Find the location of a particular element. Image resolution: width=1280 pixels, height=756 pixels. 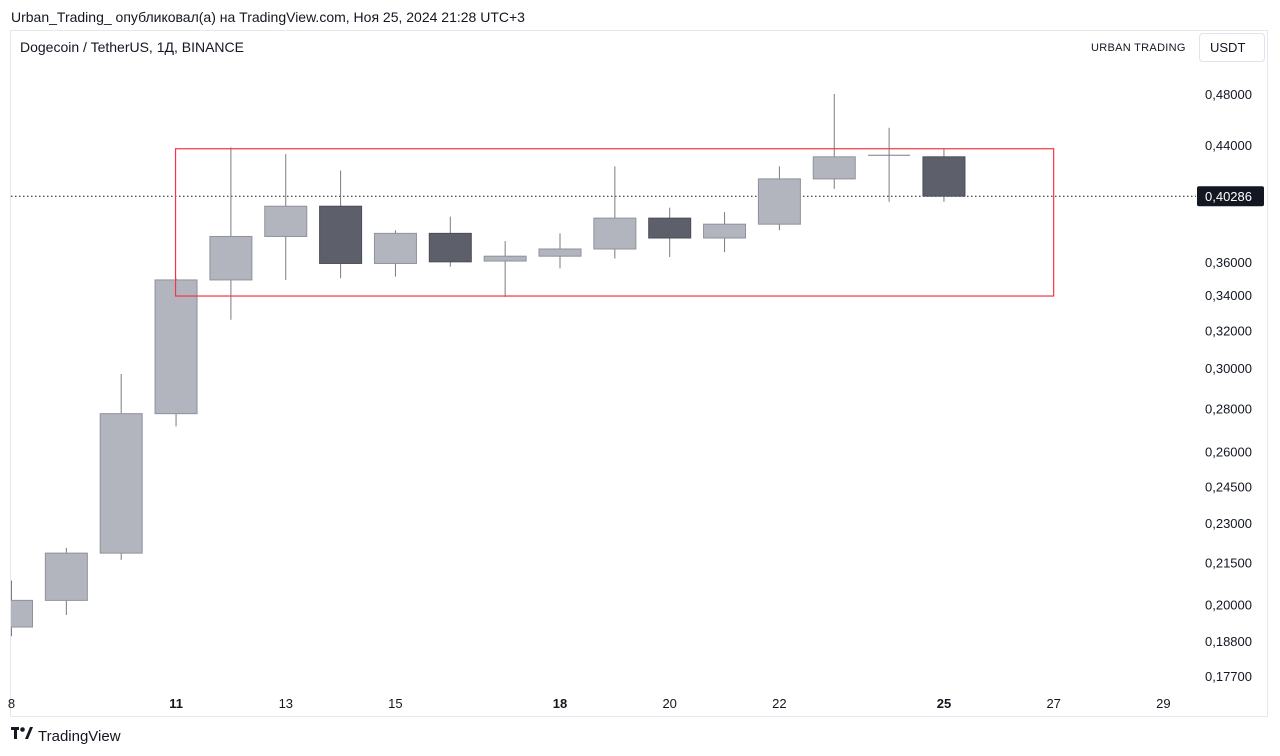

price-tick-label: 0,28000 is located at coordinates (1228, 408).